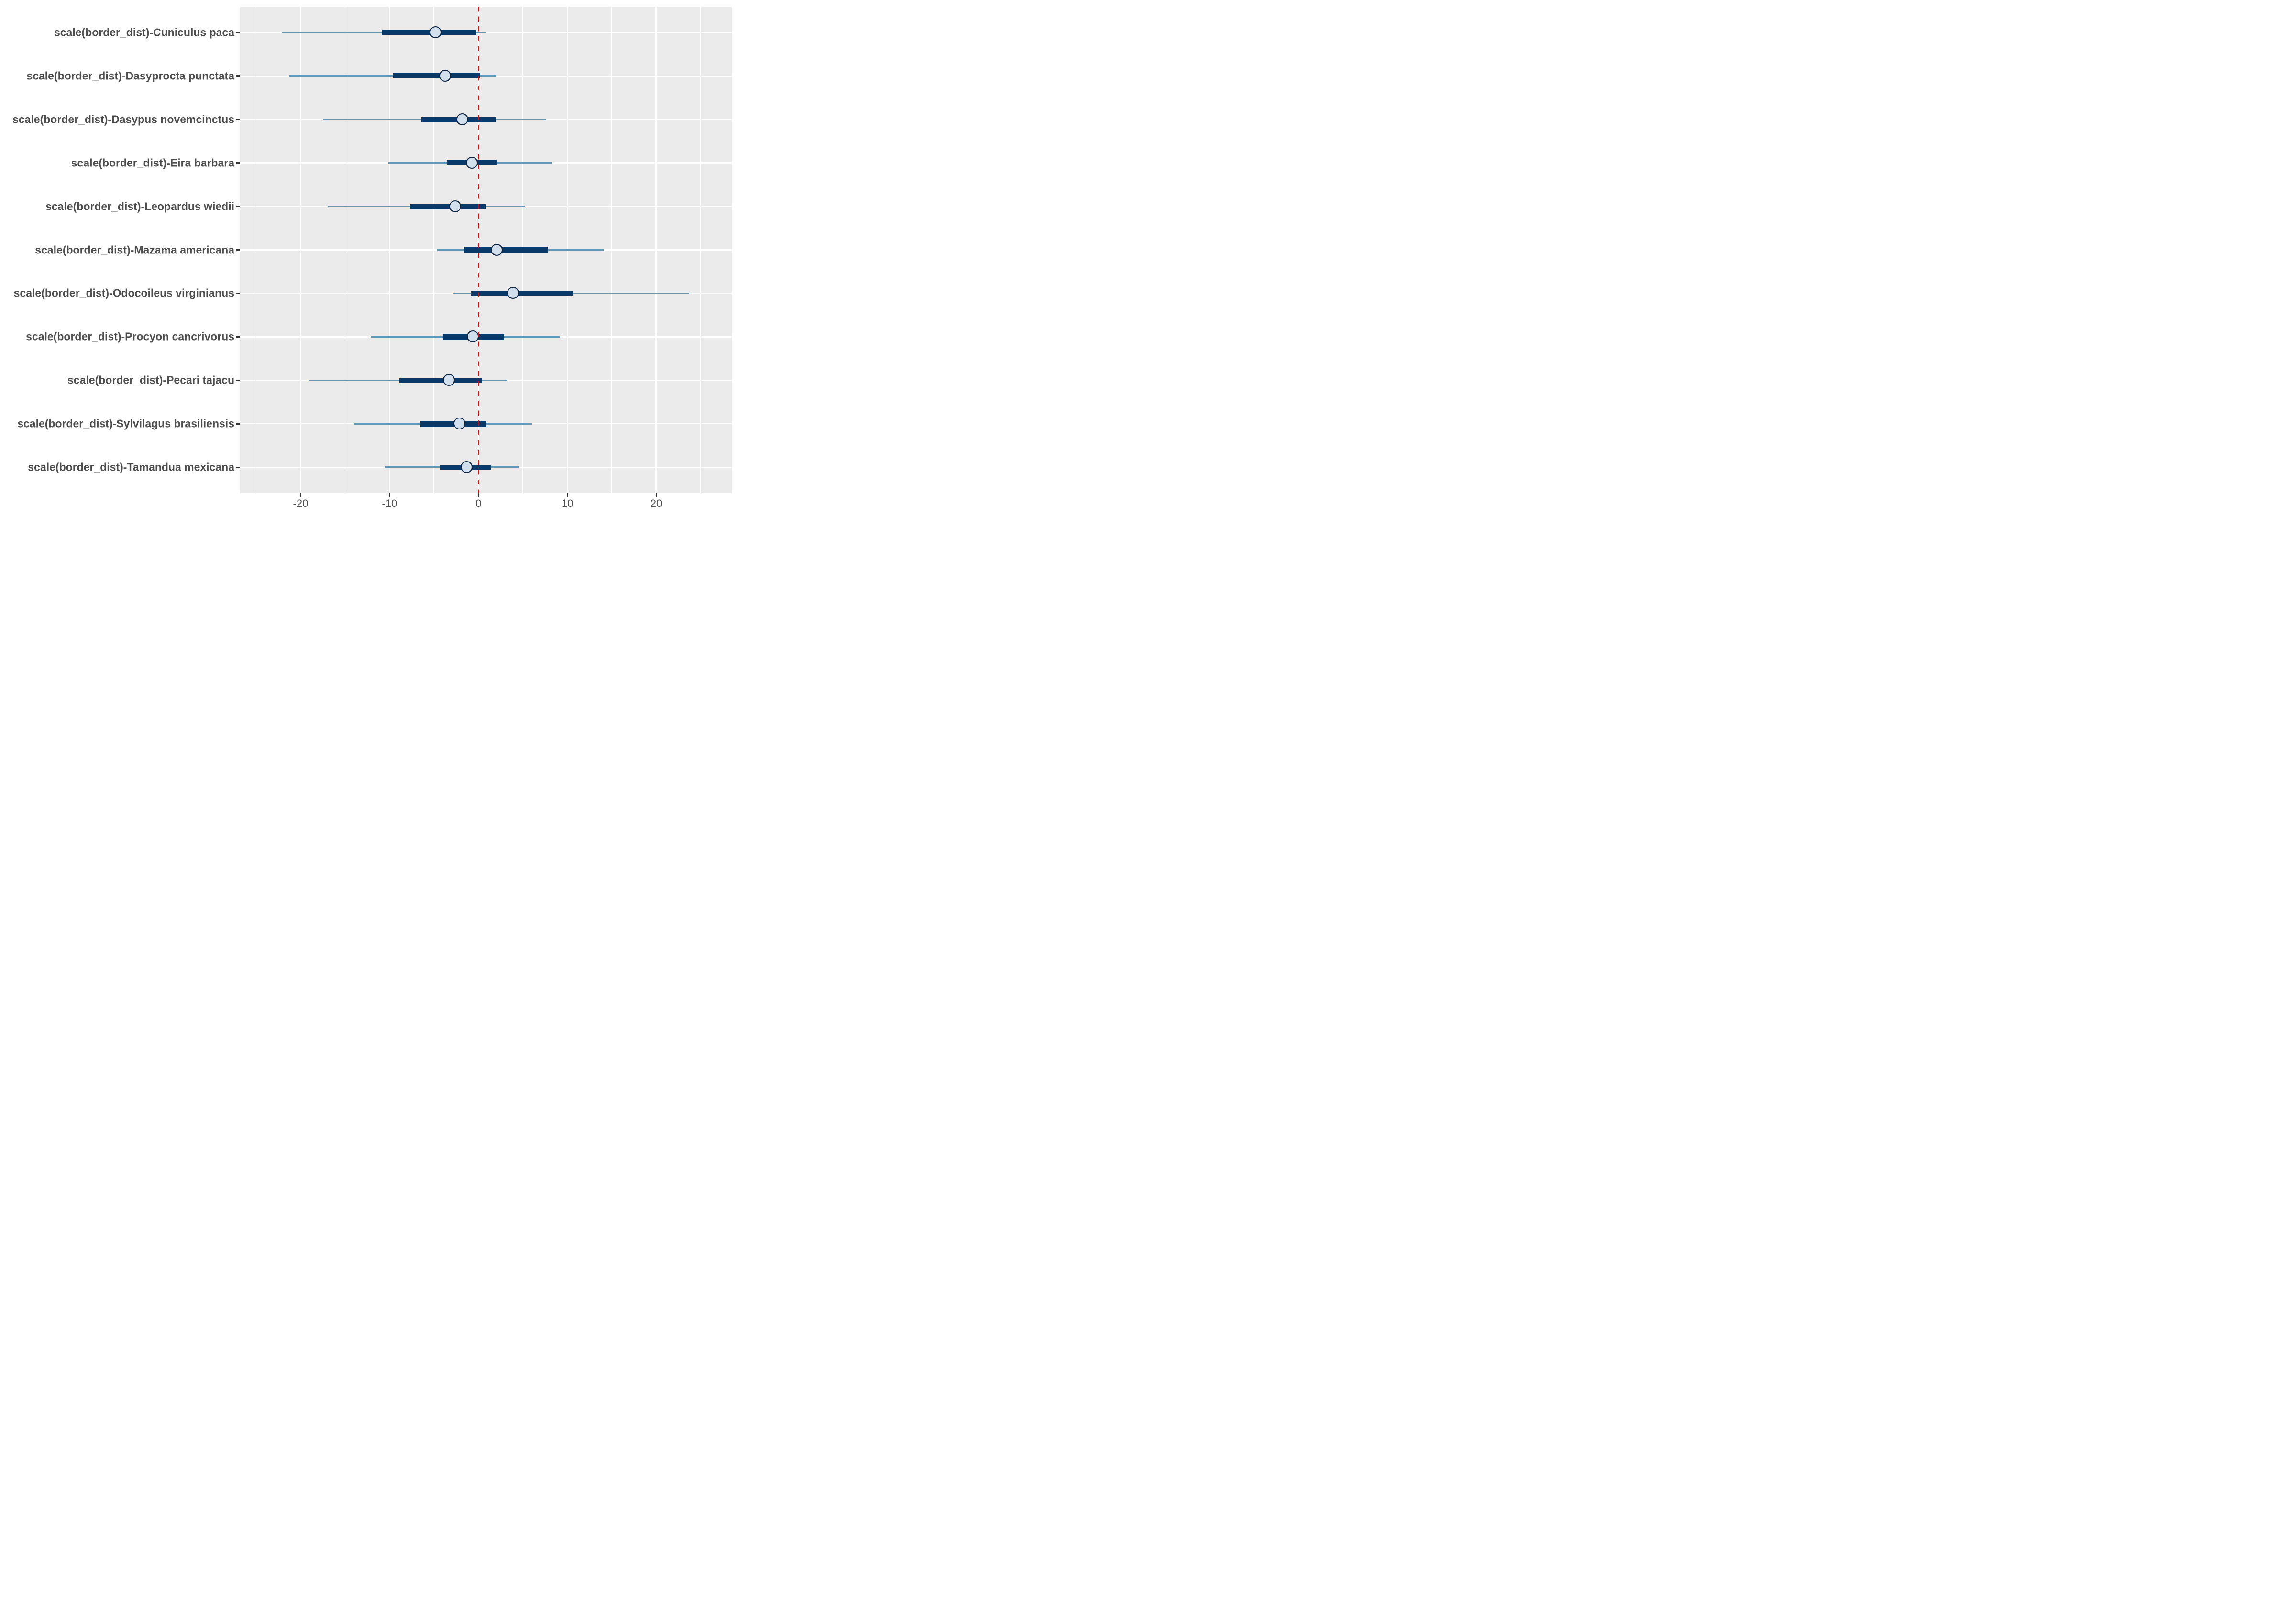 The width and height of the screenshot is (2296, 1607). What do you see at coordinates (139, 206) in the screenshot?
I see `y-axis-label: scale(border_dist)-Leopardus wiedii` at bounding box center [139, 206].